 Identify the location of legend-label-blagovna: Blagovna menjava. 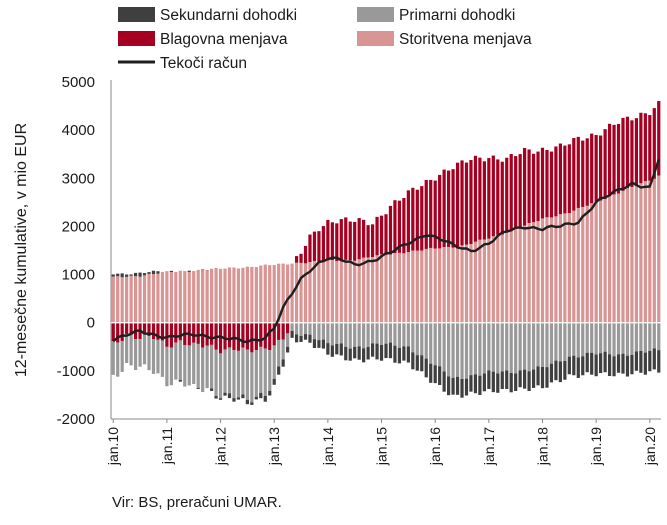
(224, 39).